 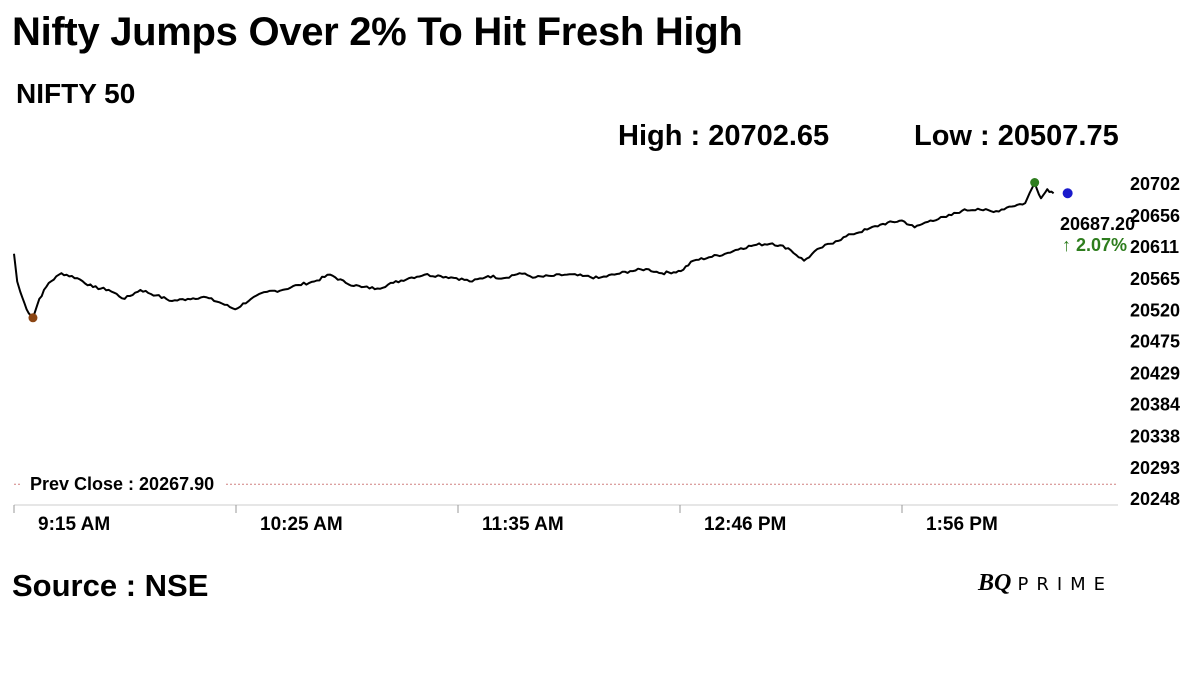 What do you see at coordinates (995, 583) in the screenshot?
I see `brand-bq: BQ` at bounding box center [995, 583].